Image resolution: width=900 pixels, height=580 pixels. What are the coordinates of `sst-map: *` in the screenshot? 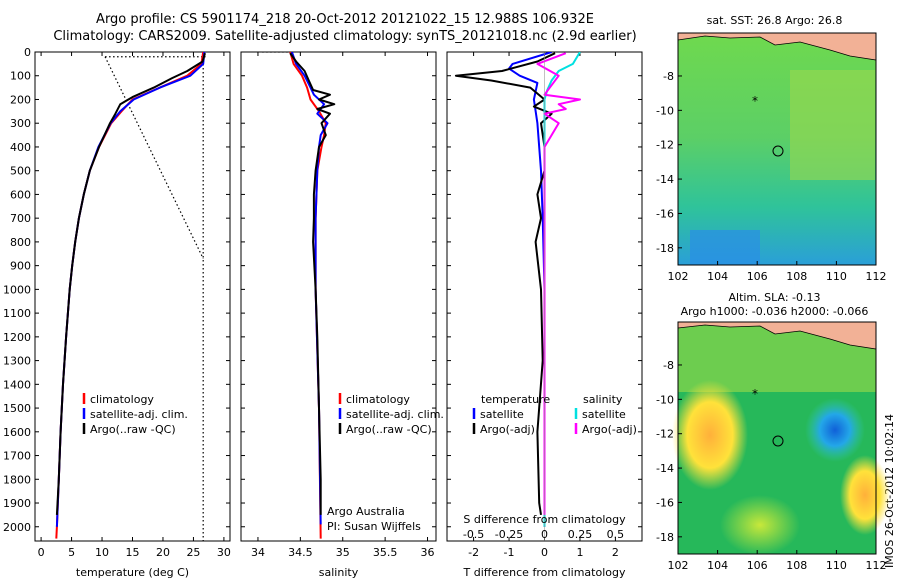 It's located at (777, 149).